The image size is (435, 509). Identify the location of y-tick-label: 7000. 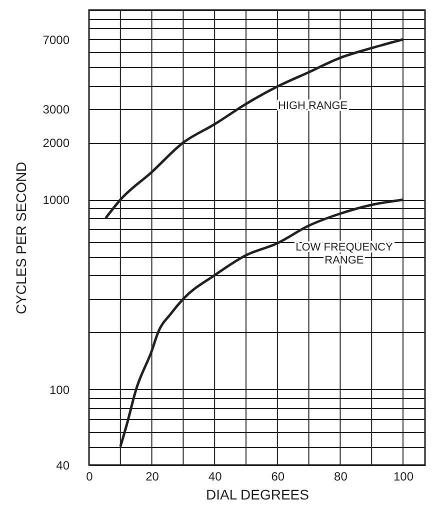
(56, 39).